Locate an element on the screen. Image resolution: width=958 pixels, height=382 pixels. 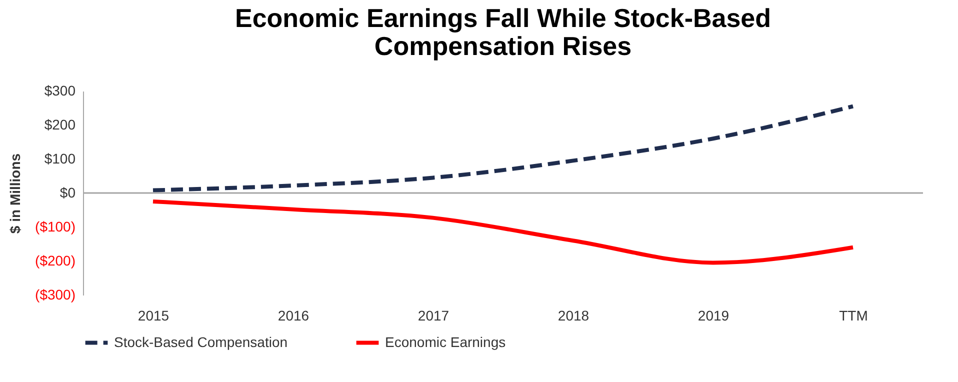
x-tick-label: 2015 is located at coordinates (154, 316).